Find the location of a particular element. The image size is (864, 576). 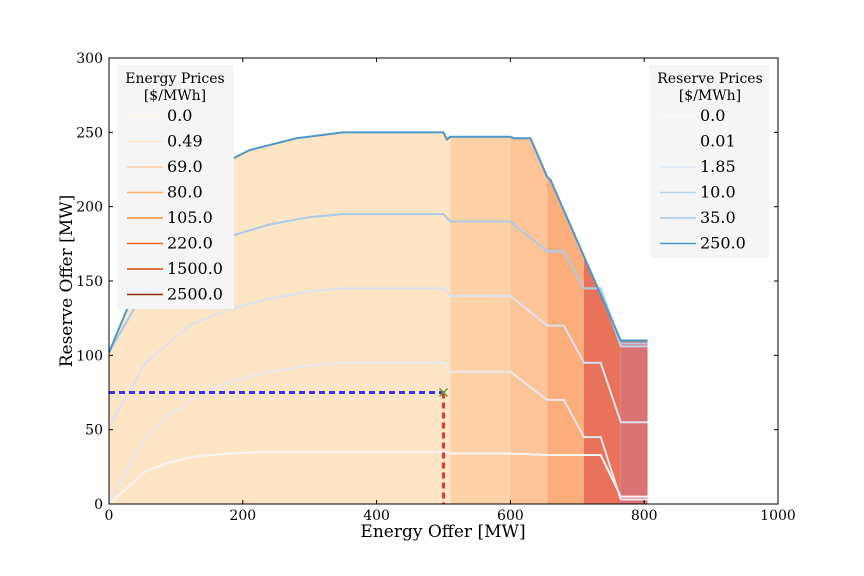

energy_legend-title-line-1: [$/MWh] is located at coordinates (175, 96).